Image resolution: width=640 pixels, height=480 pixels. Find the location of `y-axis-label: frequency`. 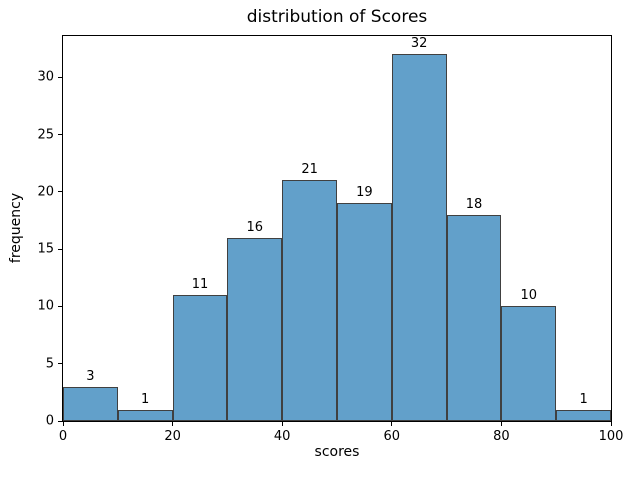

y-axis-label: frequency is located at coordinates (16, 228).